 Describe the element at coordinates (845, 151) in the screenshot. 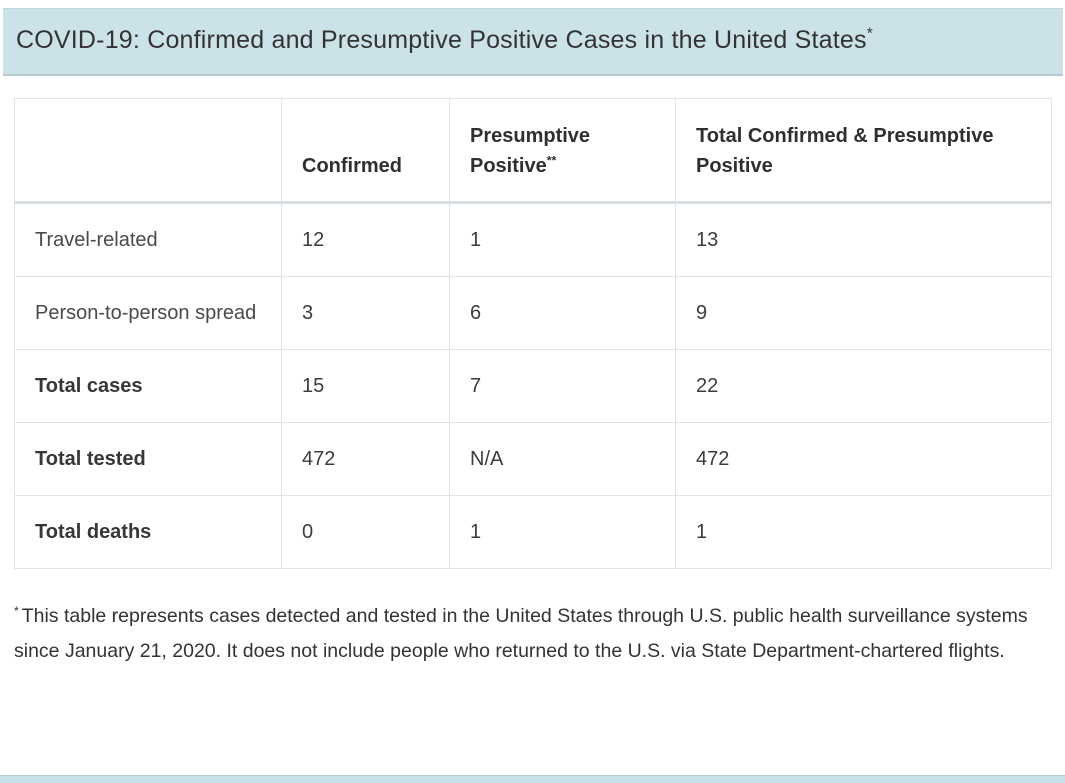

I see `column-header-label: Total Confirmed & Presumptive Positive` at that location.